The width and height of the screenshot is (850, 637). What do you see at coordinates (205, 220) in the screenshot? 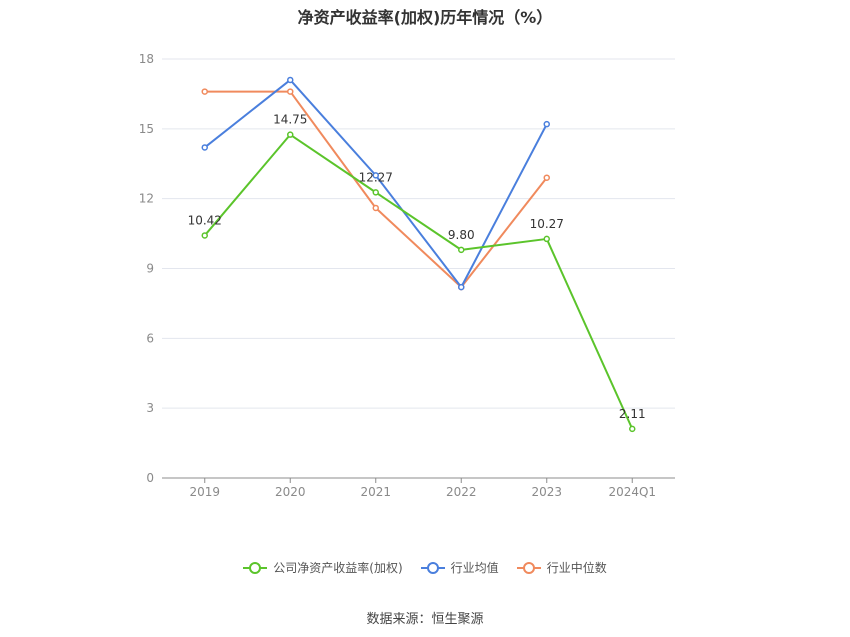
I see `data-label: 10.42` at bounding box center [205, 220].